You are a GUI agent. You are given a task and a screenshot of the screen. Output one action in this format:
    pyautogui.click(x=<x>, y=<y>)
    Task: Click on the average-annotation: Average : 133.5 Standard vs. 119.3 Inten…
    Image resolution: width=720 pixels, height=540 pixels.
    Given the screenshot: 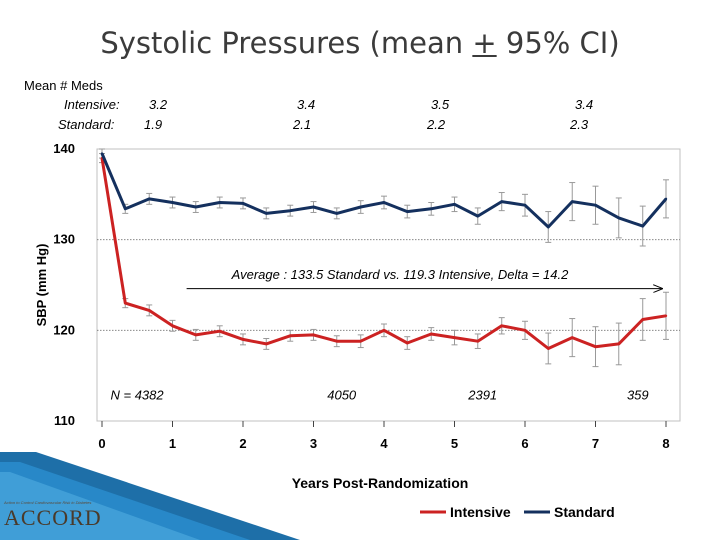 What is the action you would take?
    pyautogui.click(x=400, y=274)
    